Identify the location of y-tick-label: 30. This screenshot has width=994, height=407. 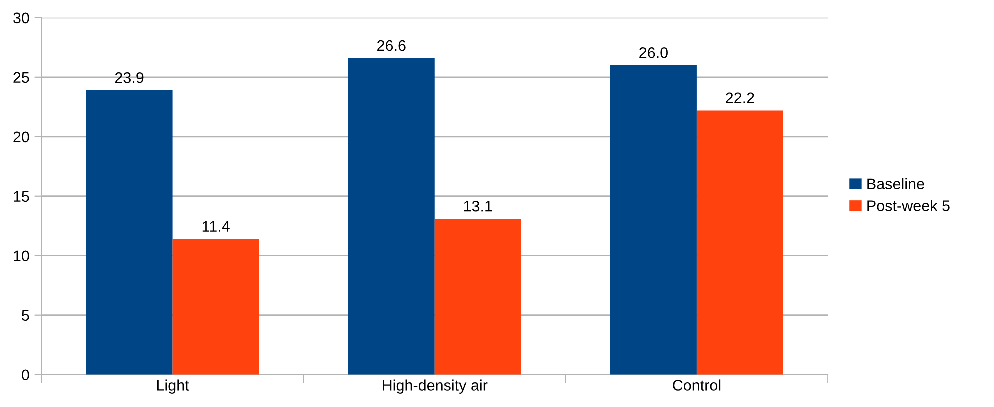
(22, 18).